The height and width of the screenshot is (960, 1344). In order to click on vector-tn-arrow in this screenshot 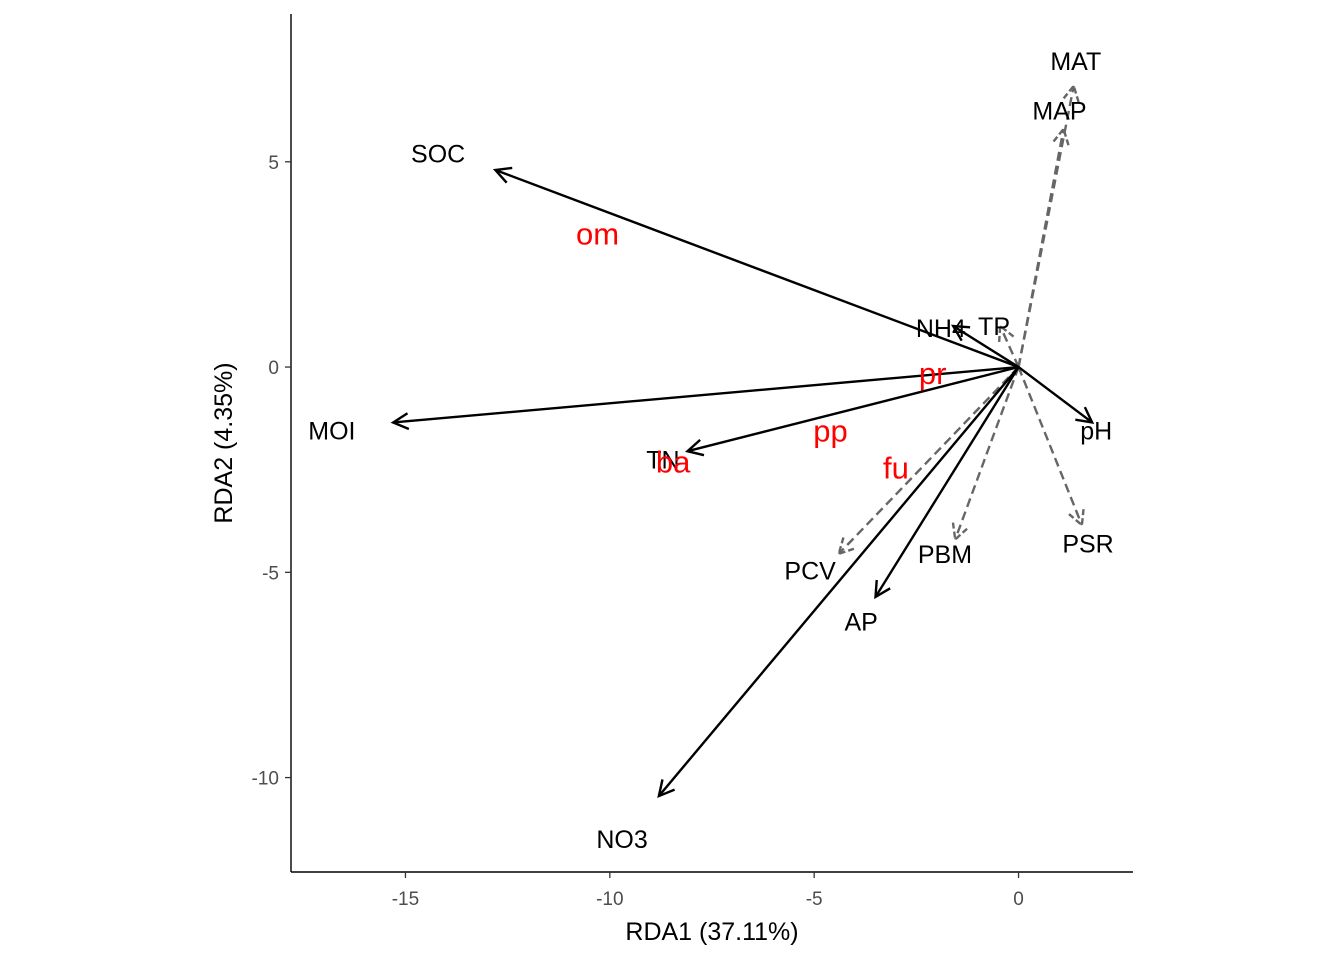, I will do `click(851, 411)`.